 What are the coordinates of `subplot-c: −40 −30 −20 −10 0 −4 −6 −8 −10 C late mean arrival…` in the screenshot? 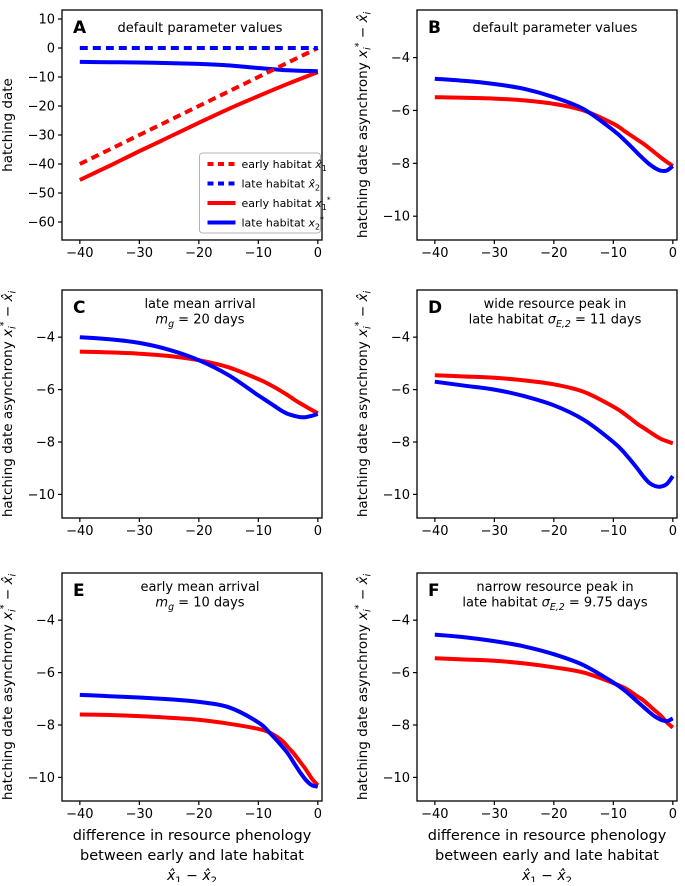 It's located at (161, 414).